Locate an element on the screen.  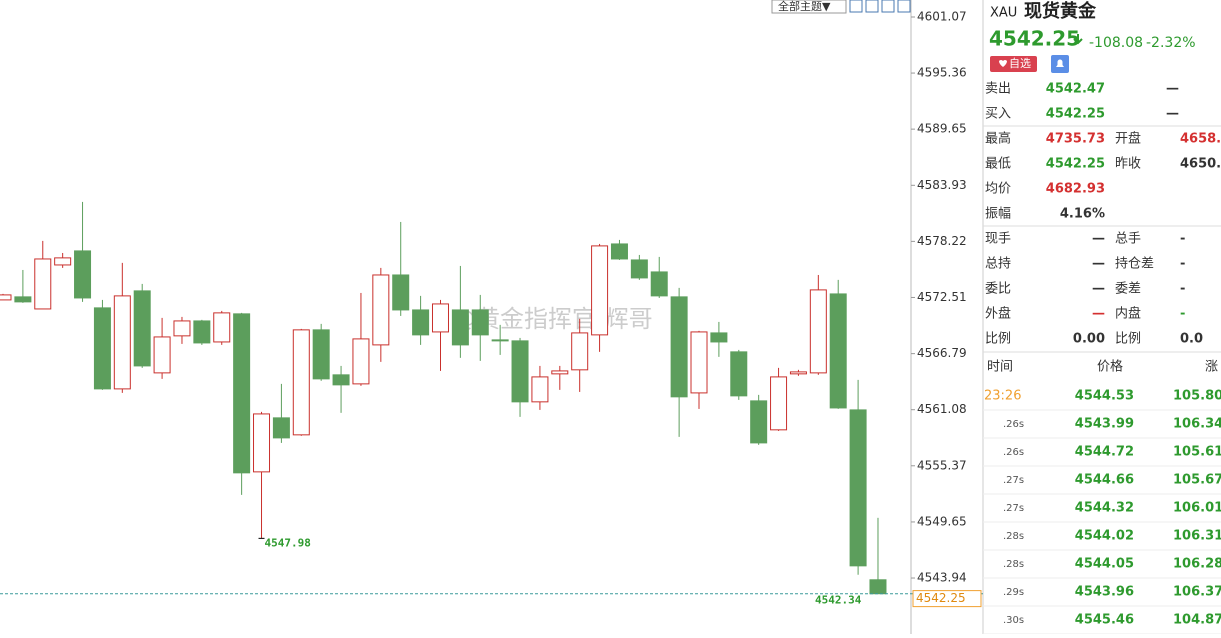
y-tick-label: 4595.36 is located at coordinates (942, 73).